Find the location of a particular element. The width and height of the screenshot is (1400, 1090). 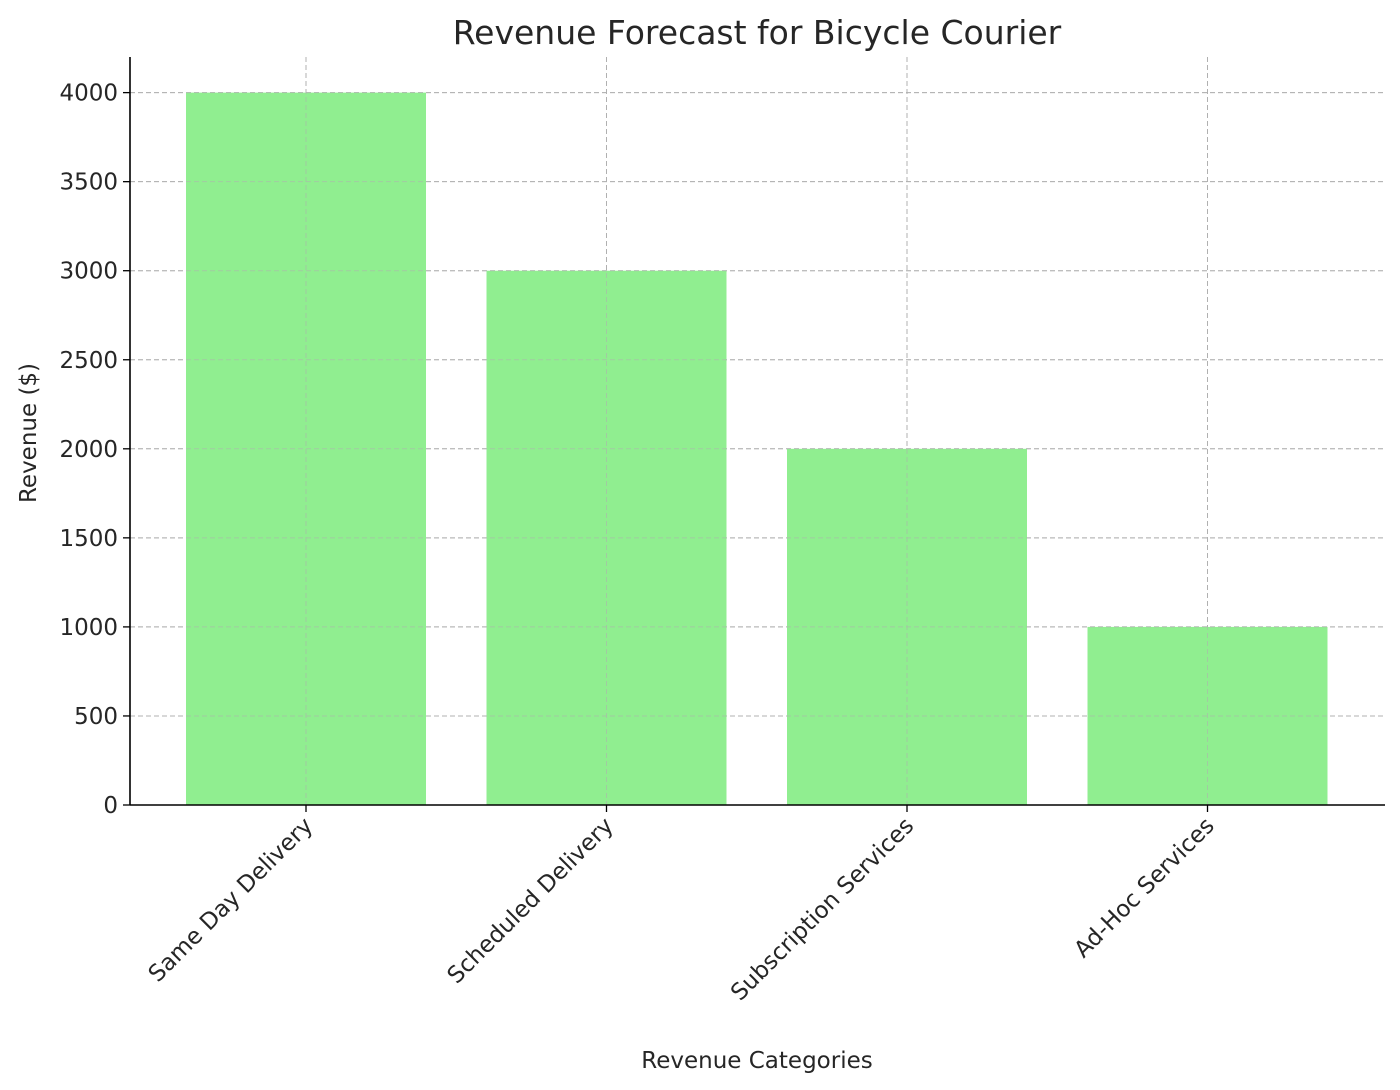

y-tick-label: 2500 is located at coordinates (88, 361).